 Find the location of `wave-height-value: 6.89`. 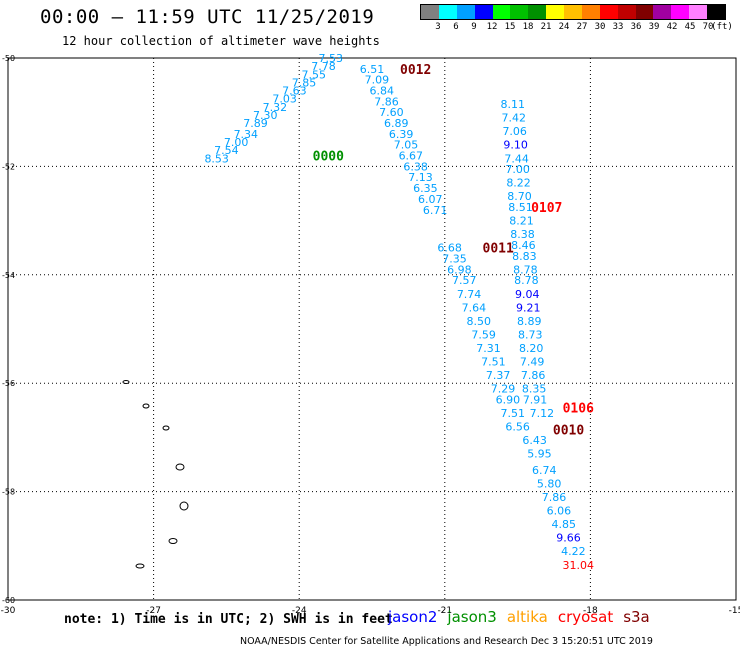

wave-height-value: 6.89 is located at coordinates (396, 123).